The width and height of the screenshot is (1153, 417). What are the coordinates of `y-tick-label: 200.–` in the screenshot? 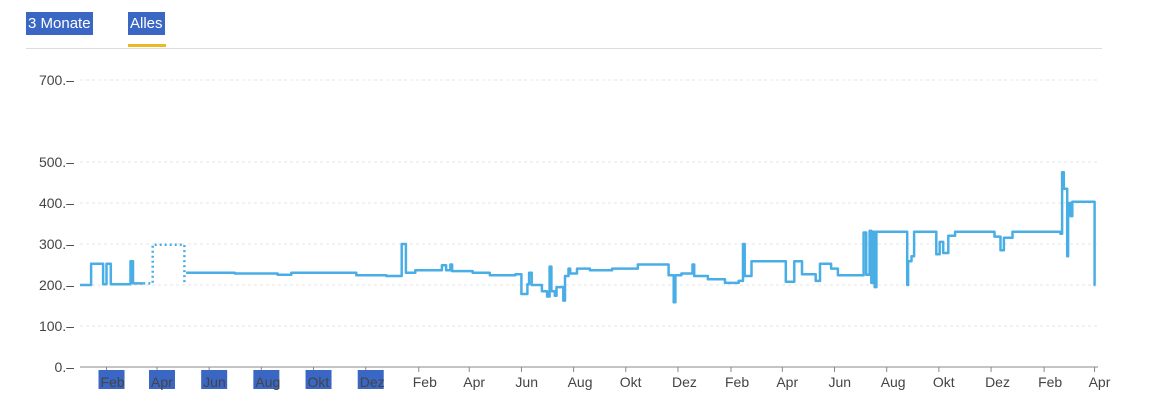 It's located at (56, 285).